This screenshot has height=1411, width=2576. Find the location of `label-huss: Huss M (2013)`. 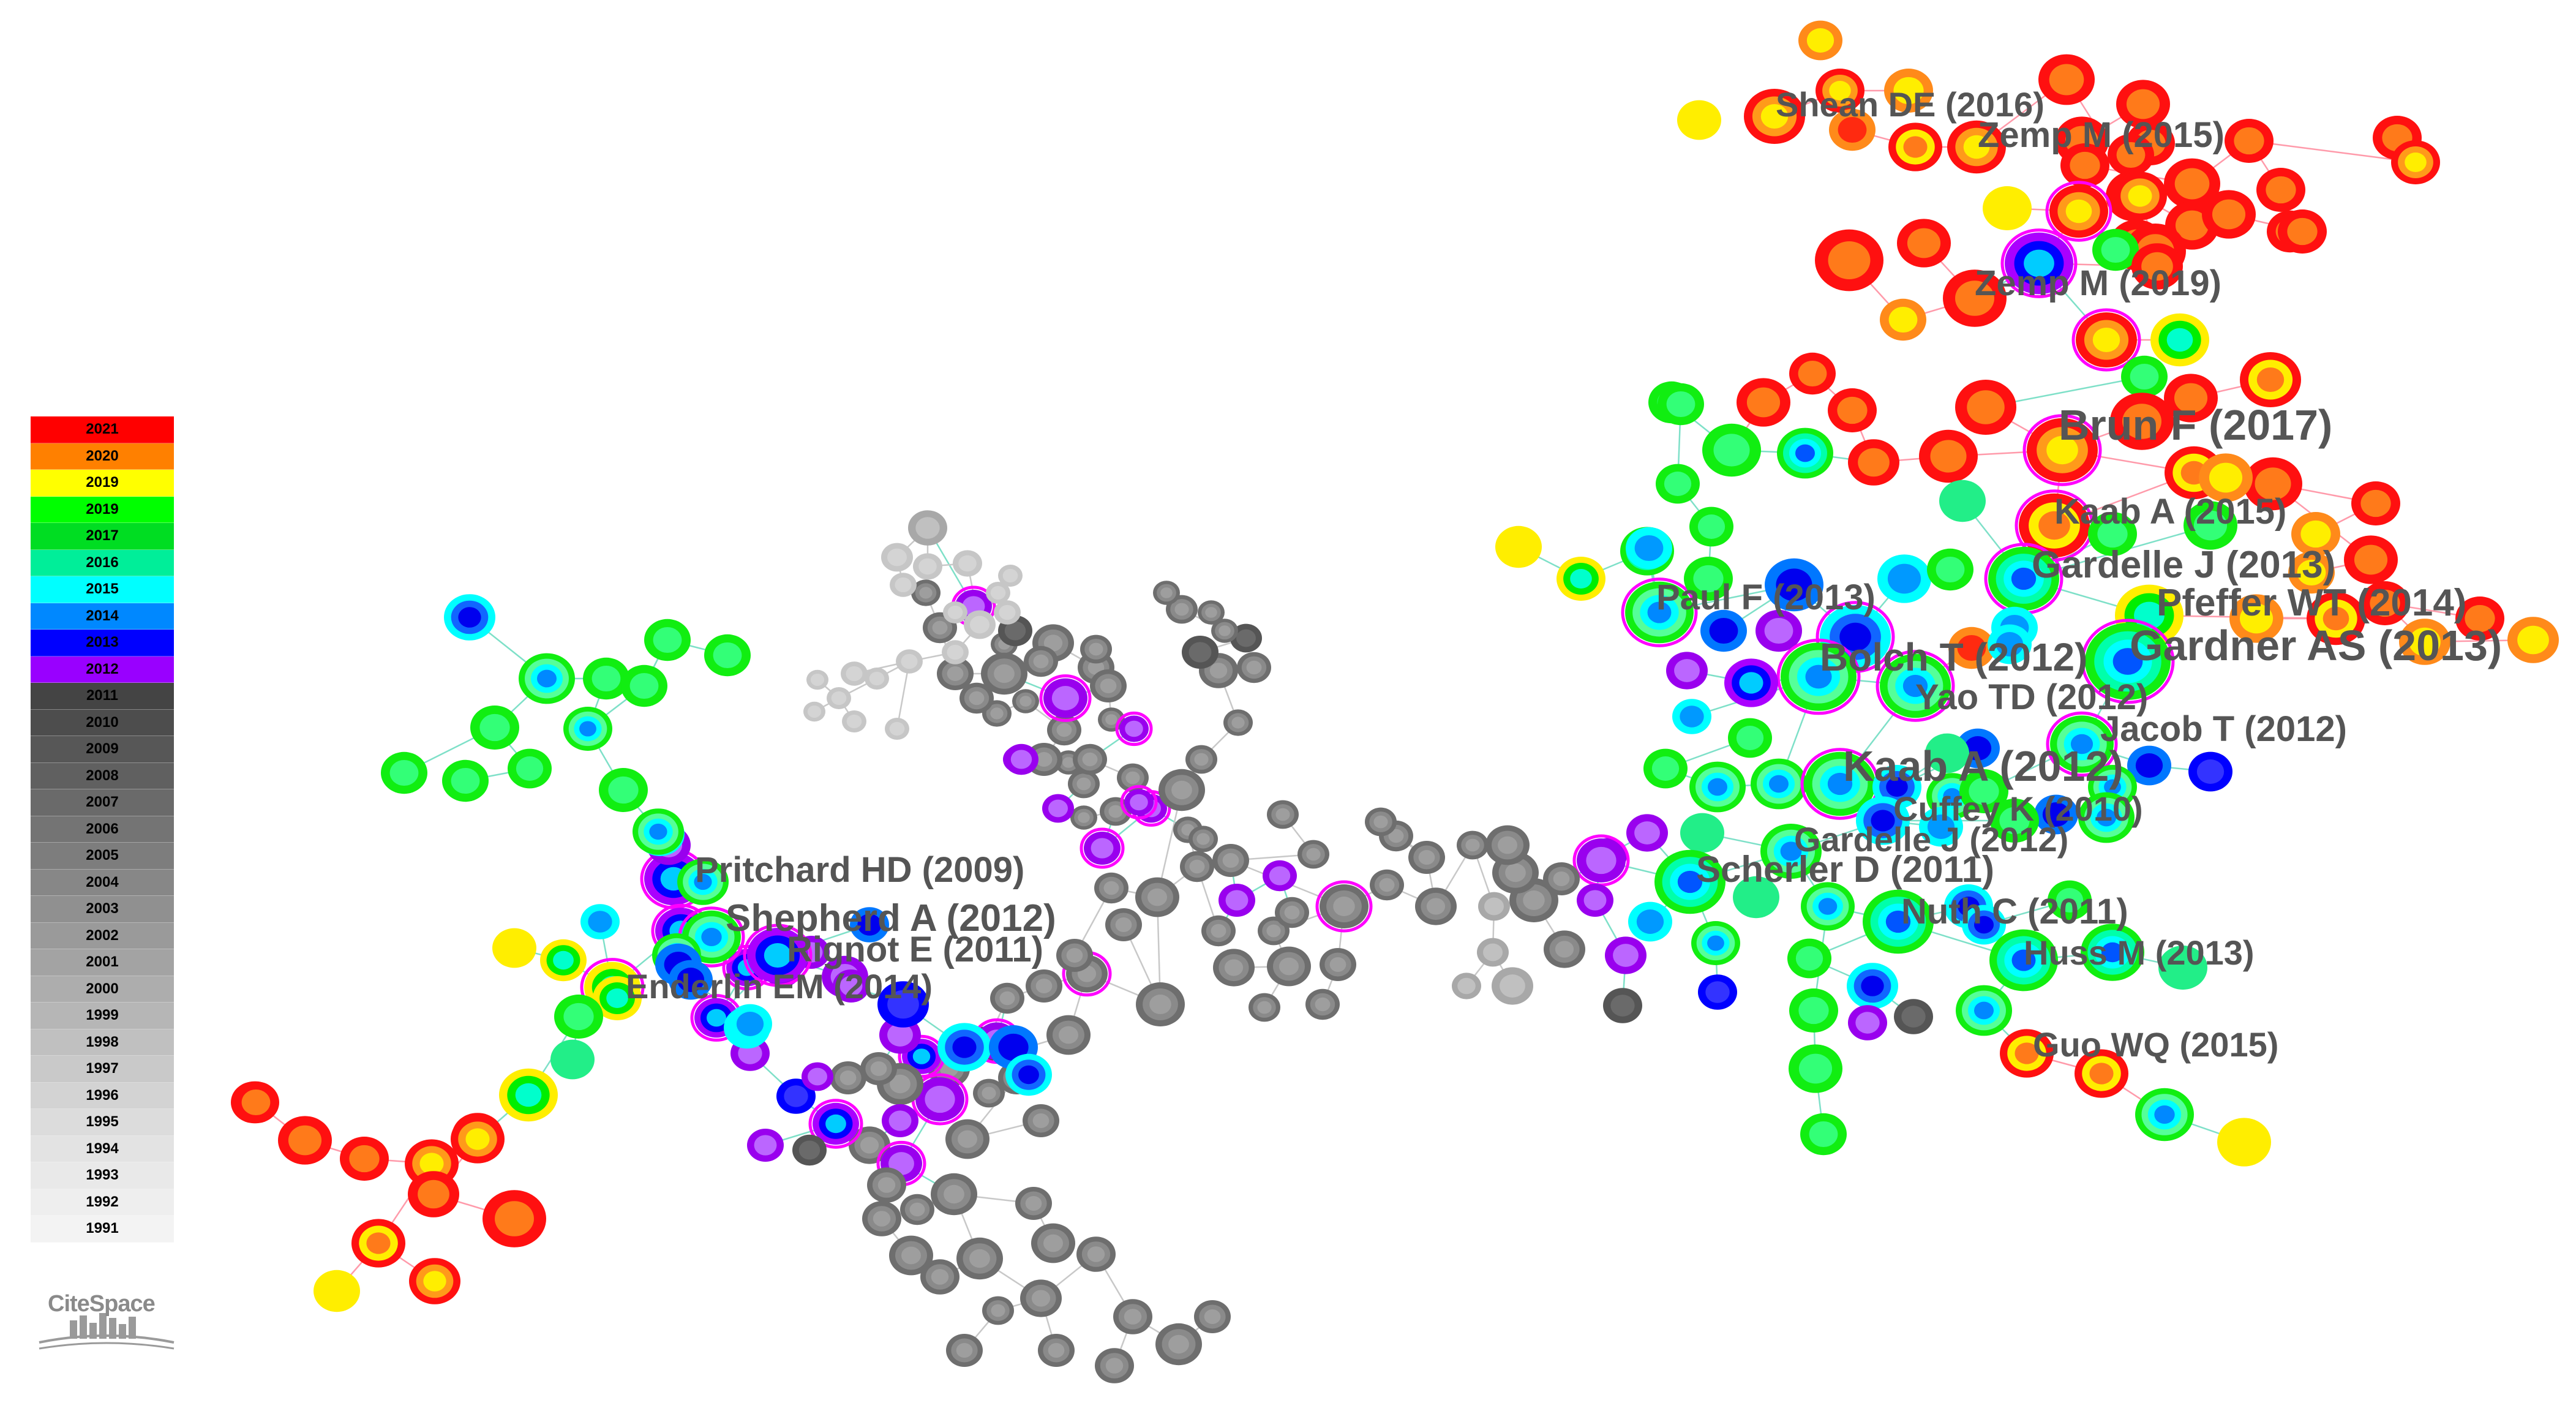

label-huss: Huss M (2013) is located at coordinates (2139, 952).